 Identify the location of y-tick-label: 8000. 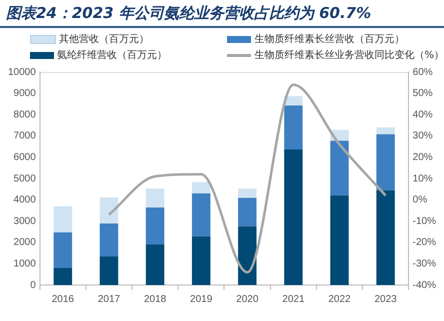
(25, 114).